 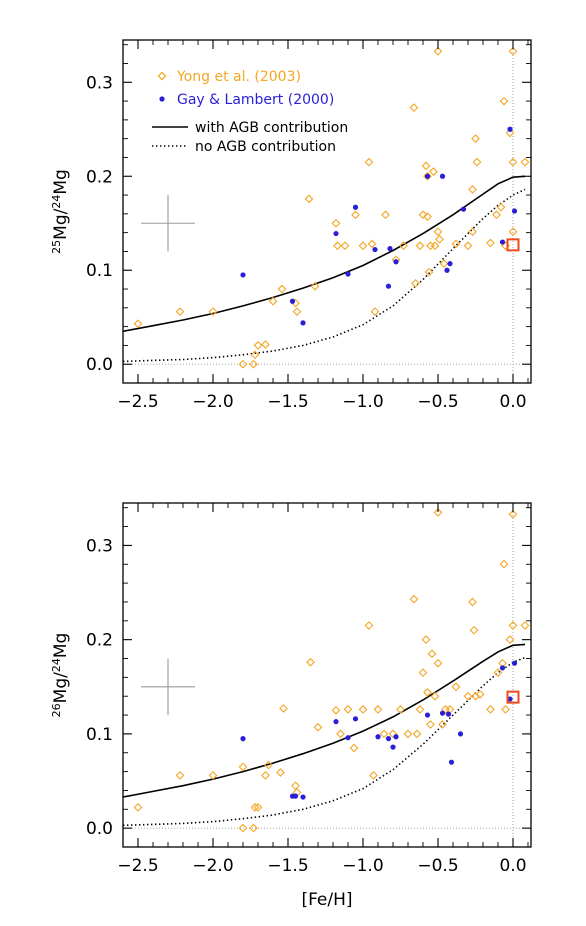 What do you see at coordinates (238, 77) in the screenshot?
I see `legend-label-yong: Yong et al. (2003)` at bounding box center [238, 77].